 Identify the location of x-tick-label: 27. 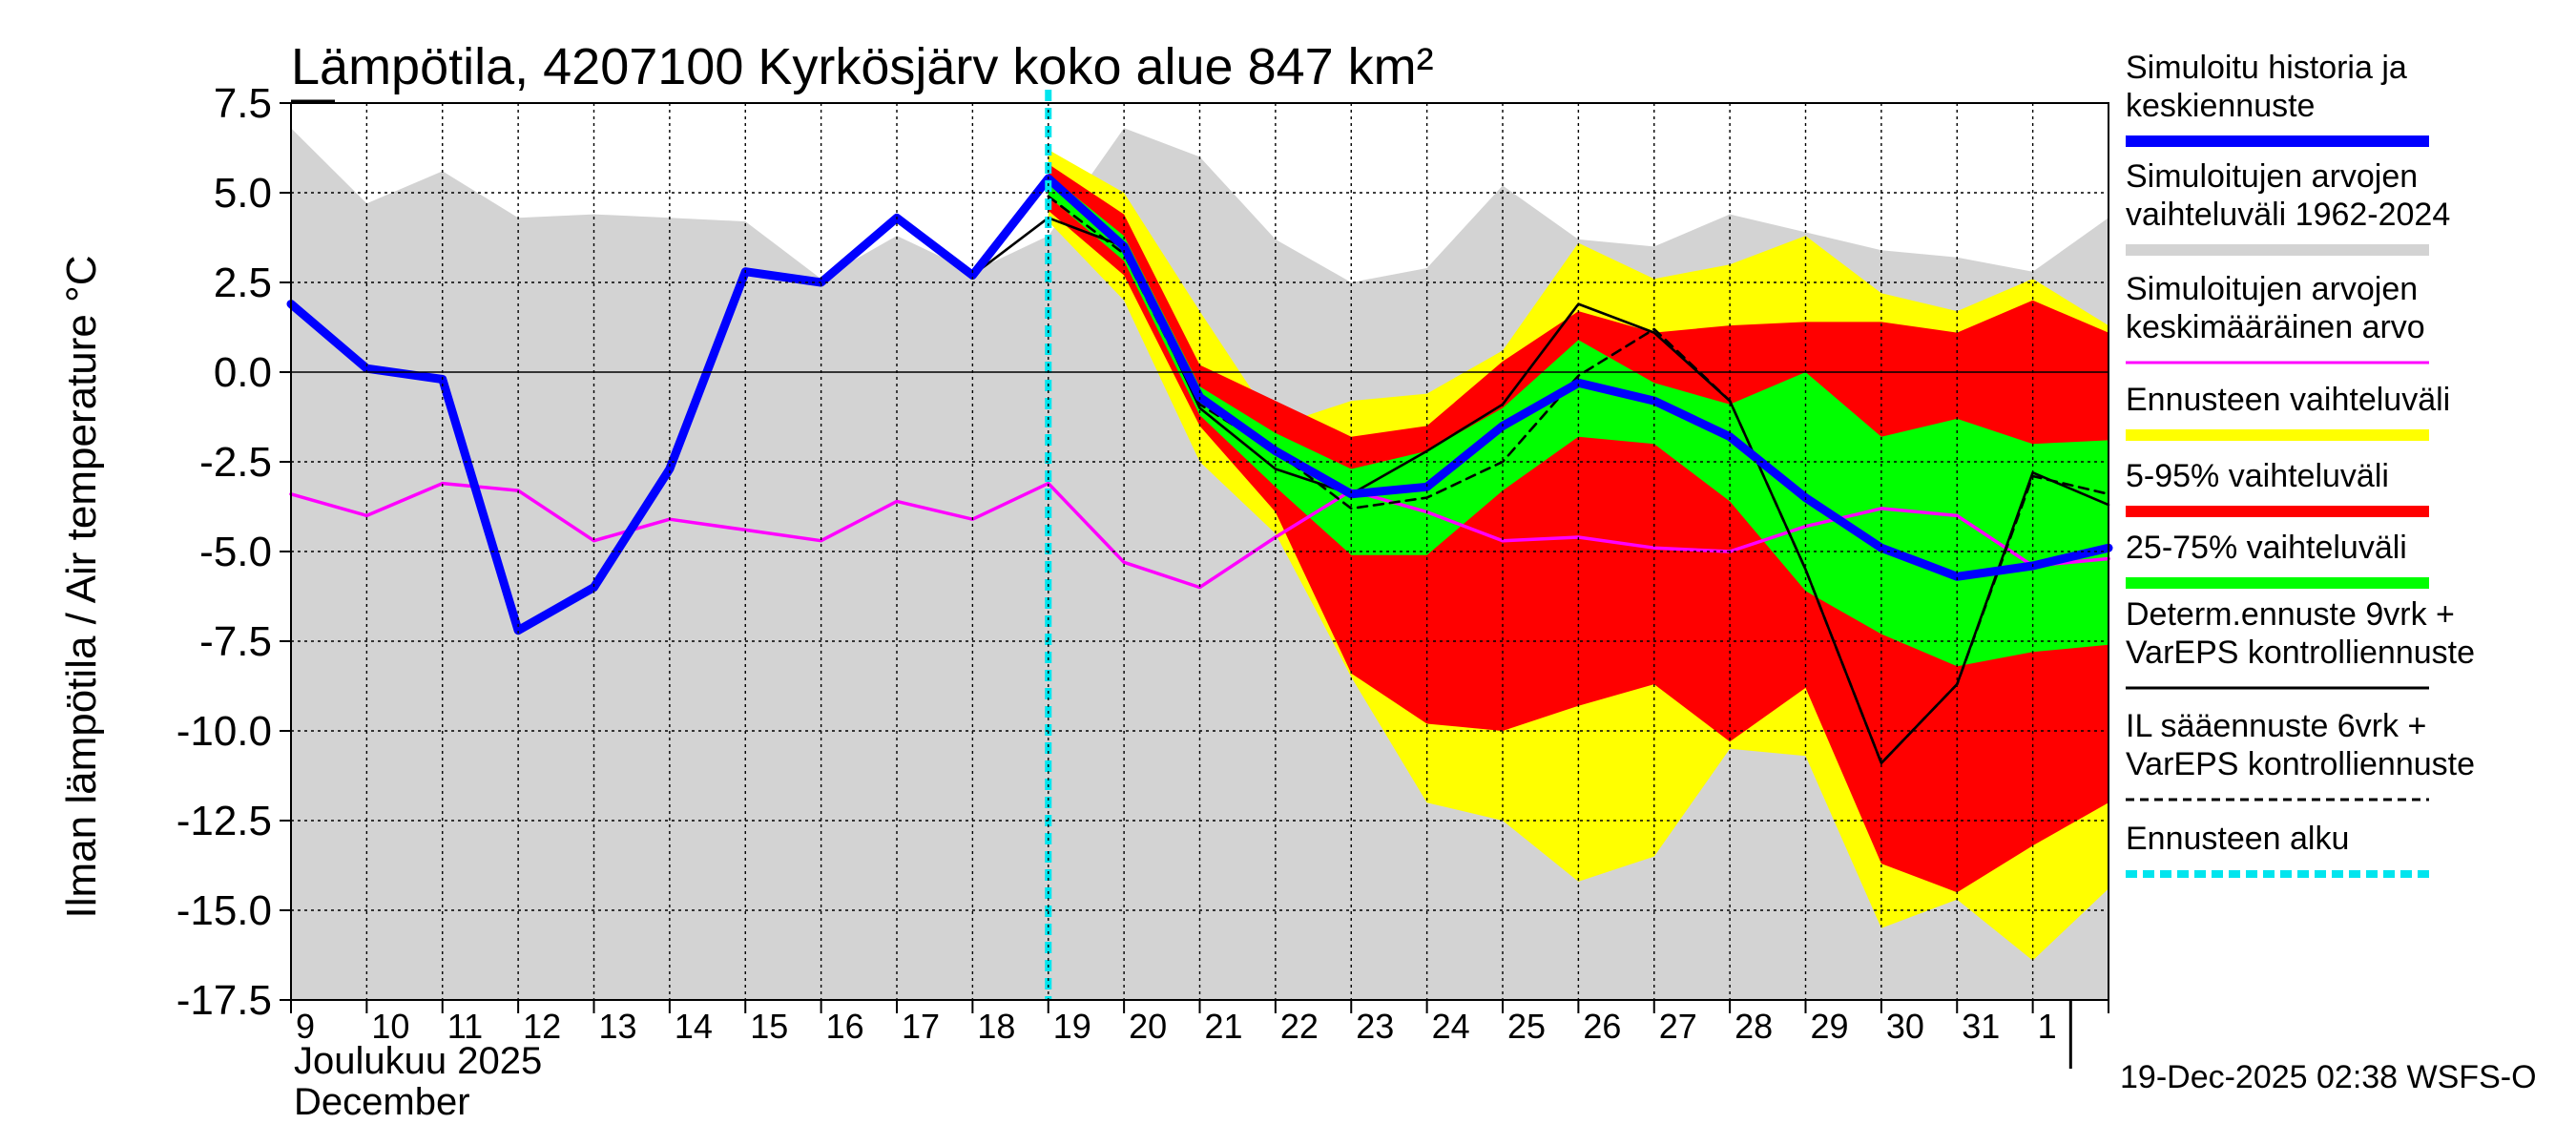
(1678, 1026).